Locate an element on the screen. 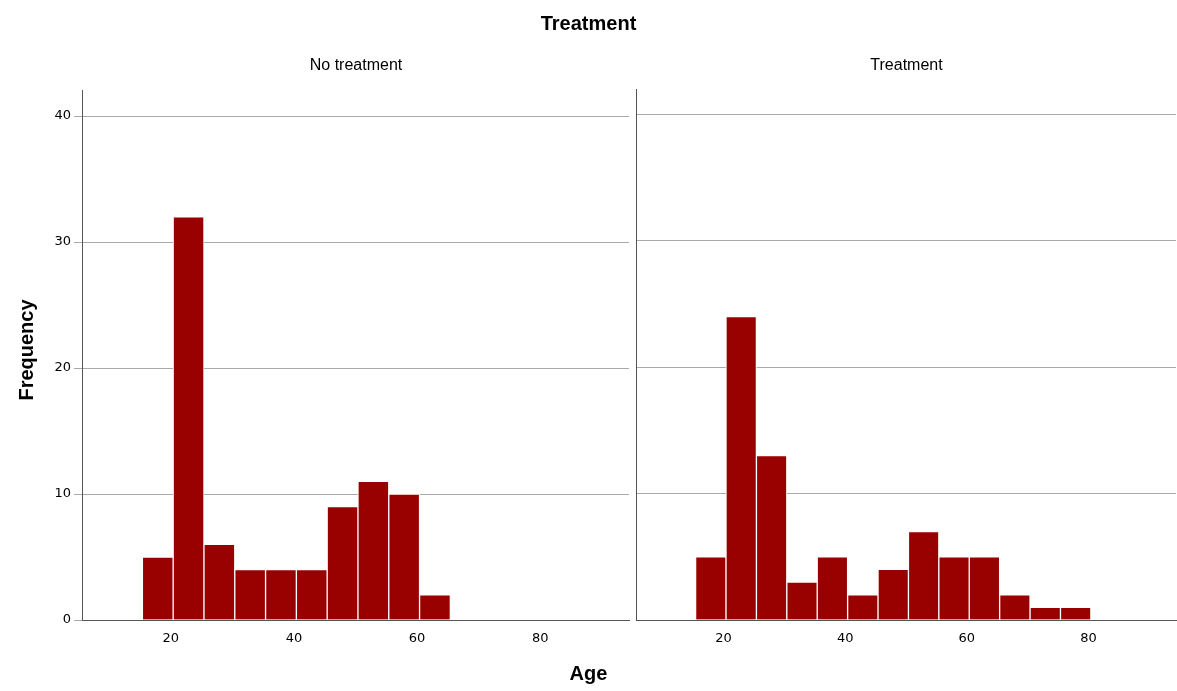  chart-subtitle: No treatment is located at coordinates (356, 65).